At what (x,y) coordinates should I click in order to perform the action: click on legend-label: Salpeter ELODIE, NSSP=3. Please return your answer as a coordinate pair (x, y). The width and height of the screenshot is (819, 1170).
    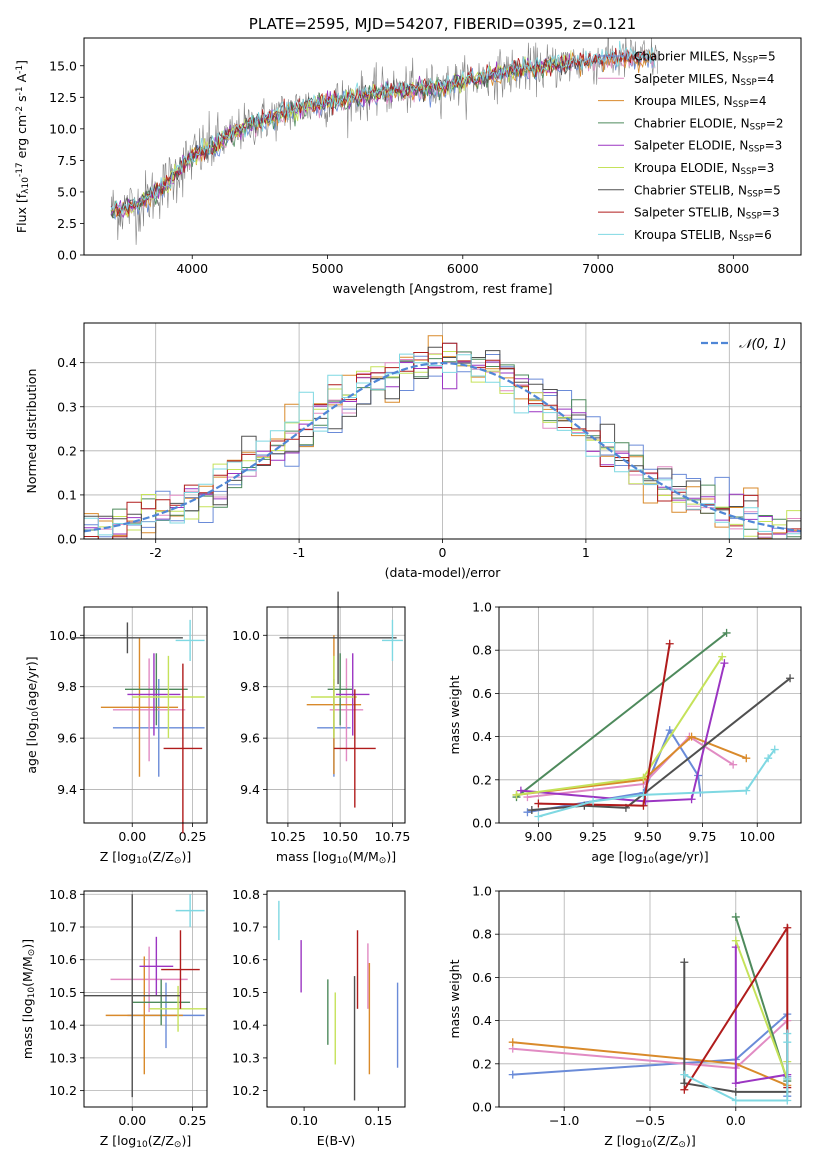
    Looking at the image, I should click on (708, 147).